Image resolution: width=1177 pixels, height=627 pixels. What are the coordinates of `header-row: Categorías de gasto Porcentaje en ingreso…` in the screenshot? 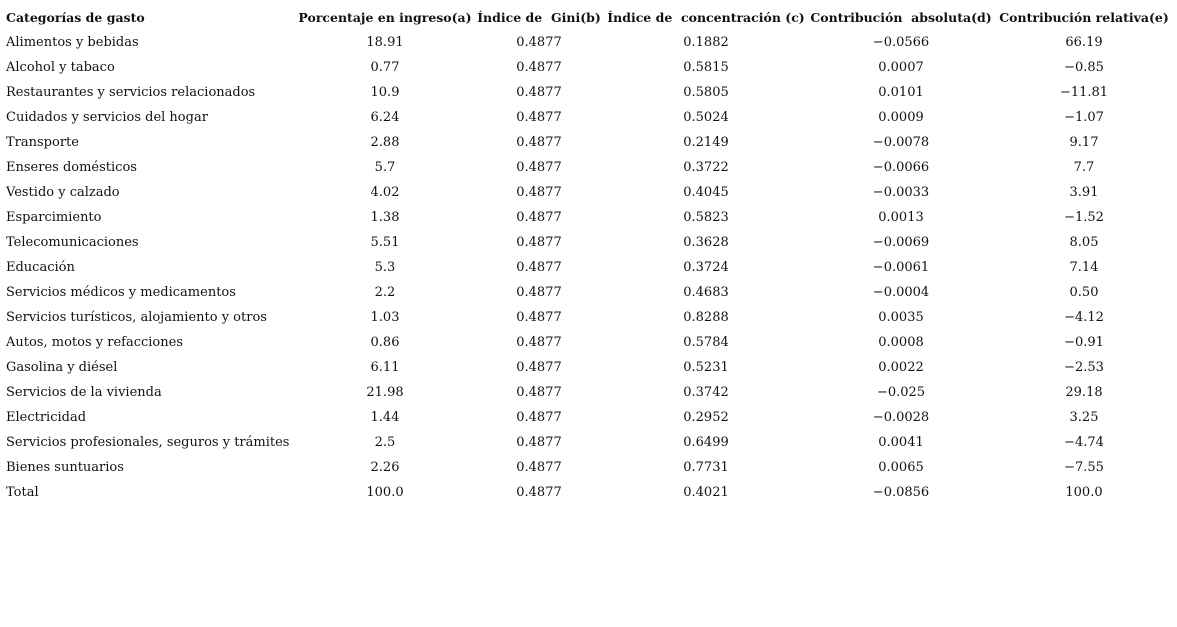 It's located at (589, 17).